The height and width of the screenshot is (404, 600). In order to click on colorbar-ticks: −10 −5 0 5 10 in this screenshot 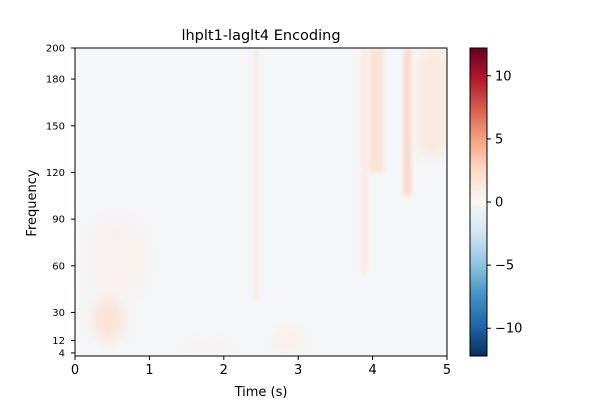, I will do `click(504, 203)`.